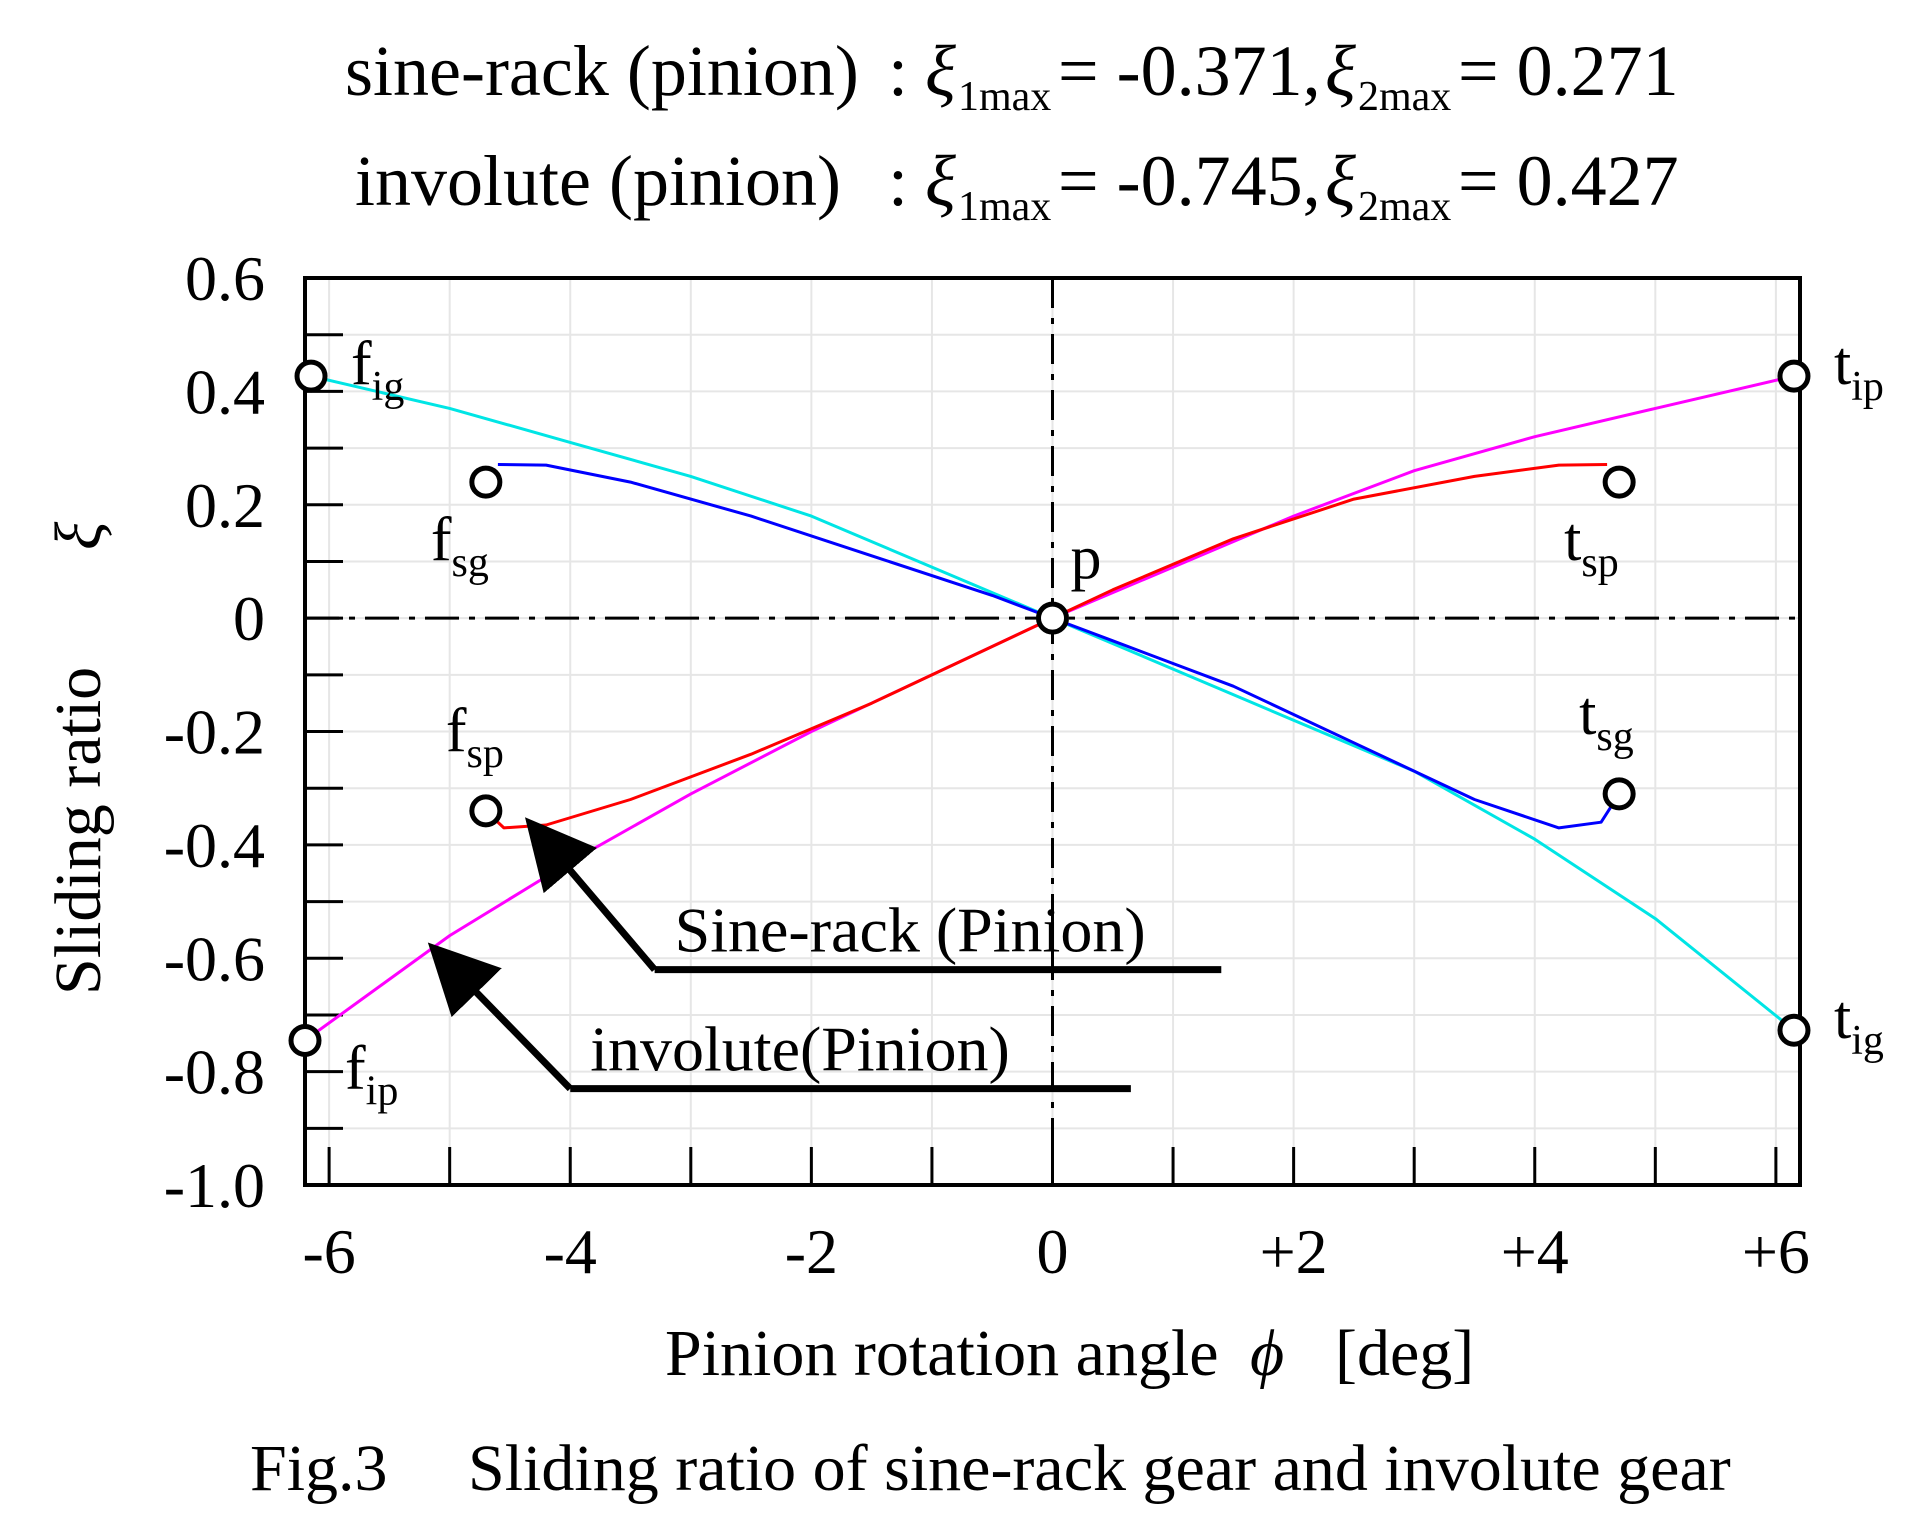 This screenshot has height=1523, width=1924. What do you see at coordinates (78, 831) in the screenshot?
I see `y-axis-label-text: Sliding ratio` at bounding box center [78, 831].